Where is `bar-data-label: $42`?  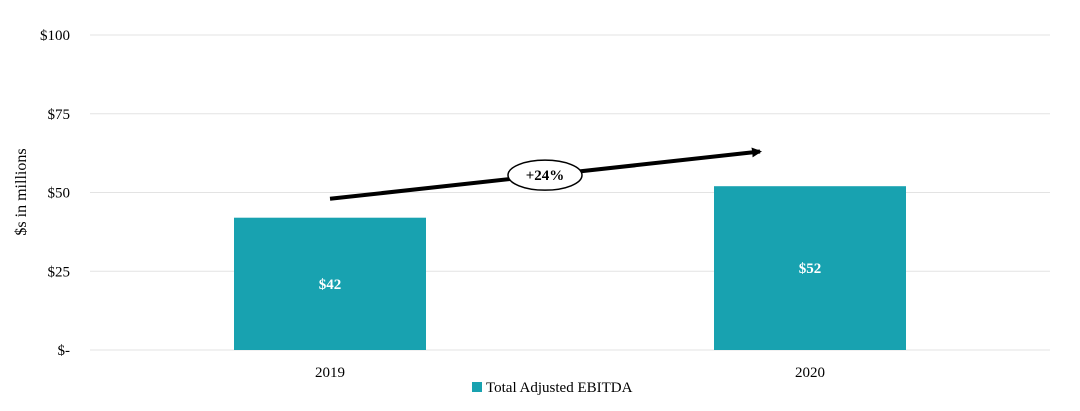
bar-data-label: $42 is located at coordinates (330, 285).